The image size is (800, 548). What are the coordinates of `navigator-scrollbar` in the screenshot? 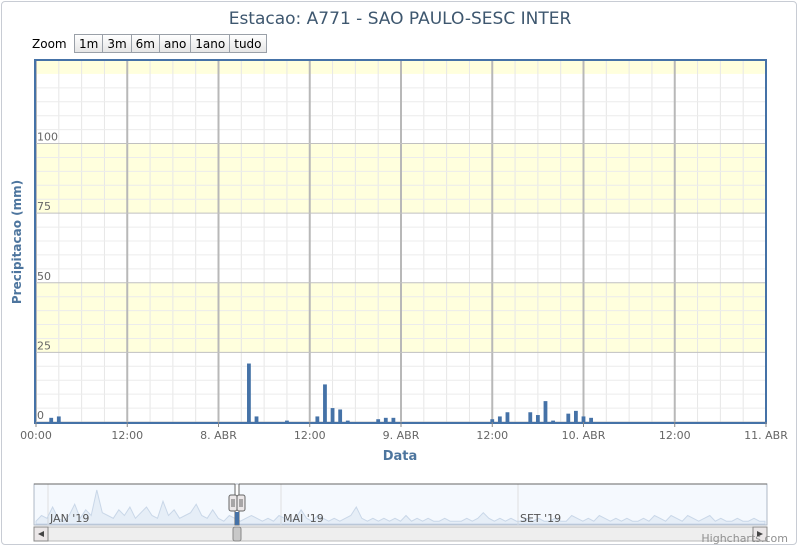 It's located at (400, 534).